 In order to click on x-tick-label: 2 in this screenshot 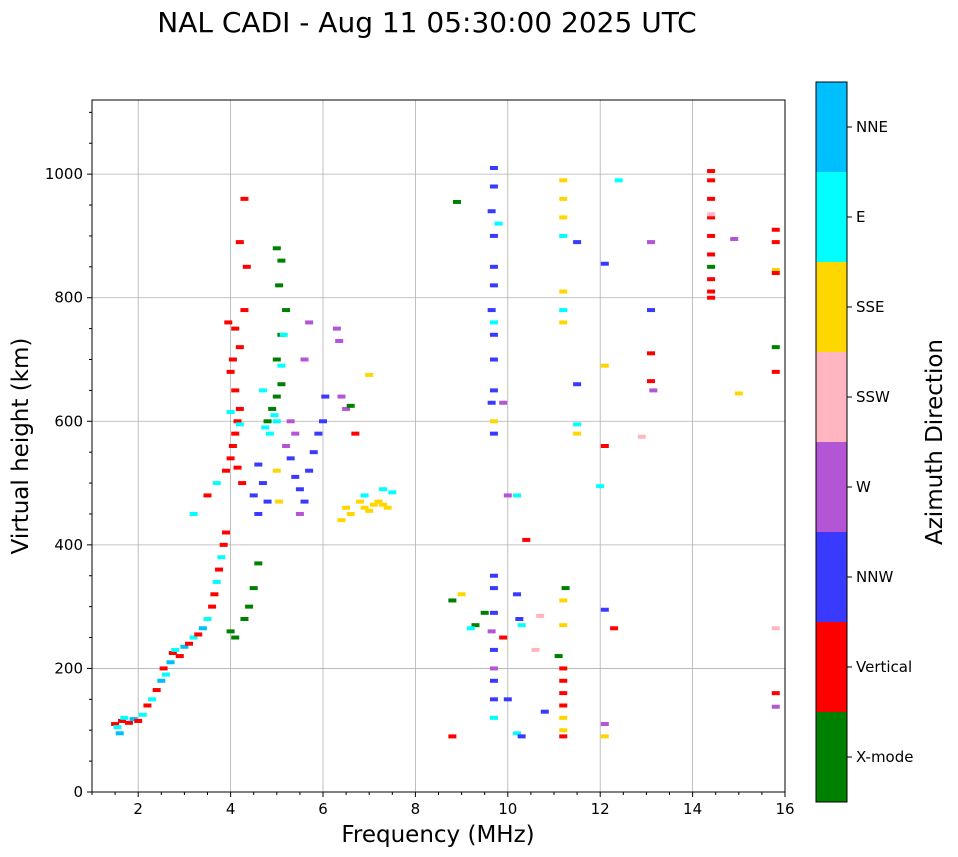, I will do `click(138, 809)`.